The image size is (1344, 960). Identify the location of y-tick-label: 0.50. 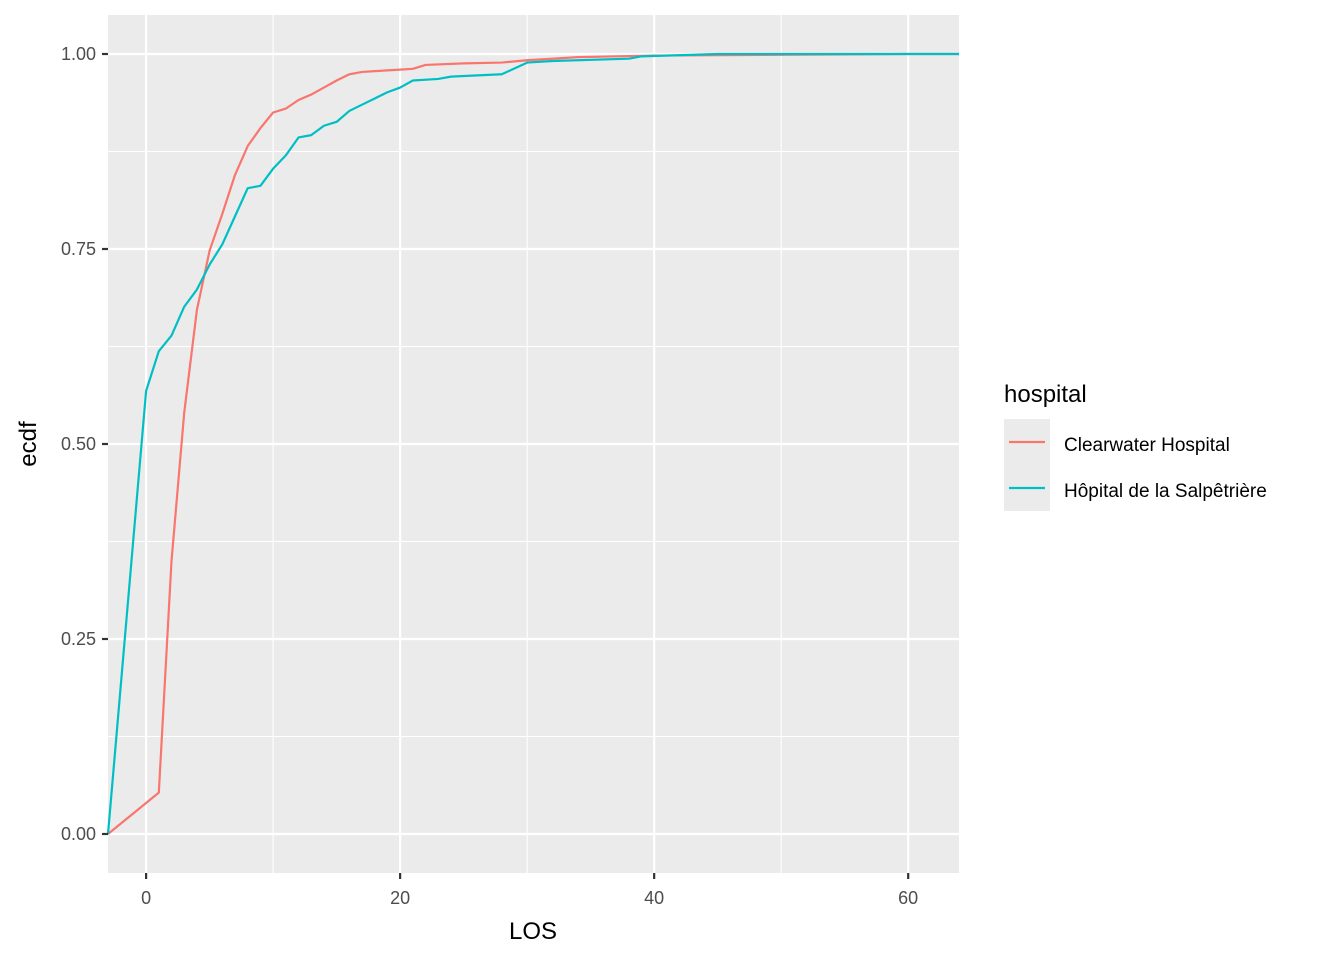
(78, 444).